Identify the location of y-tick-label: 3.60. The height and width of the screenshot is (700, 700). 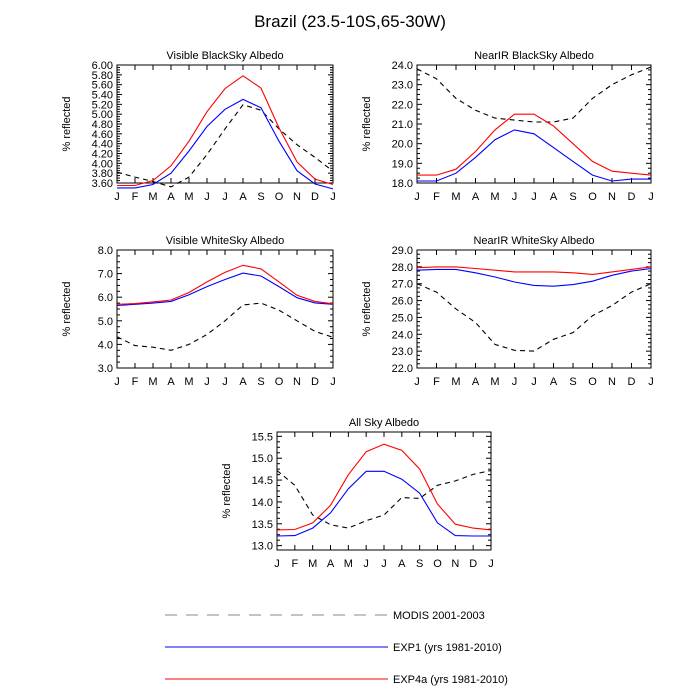
(102, 184).